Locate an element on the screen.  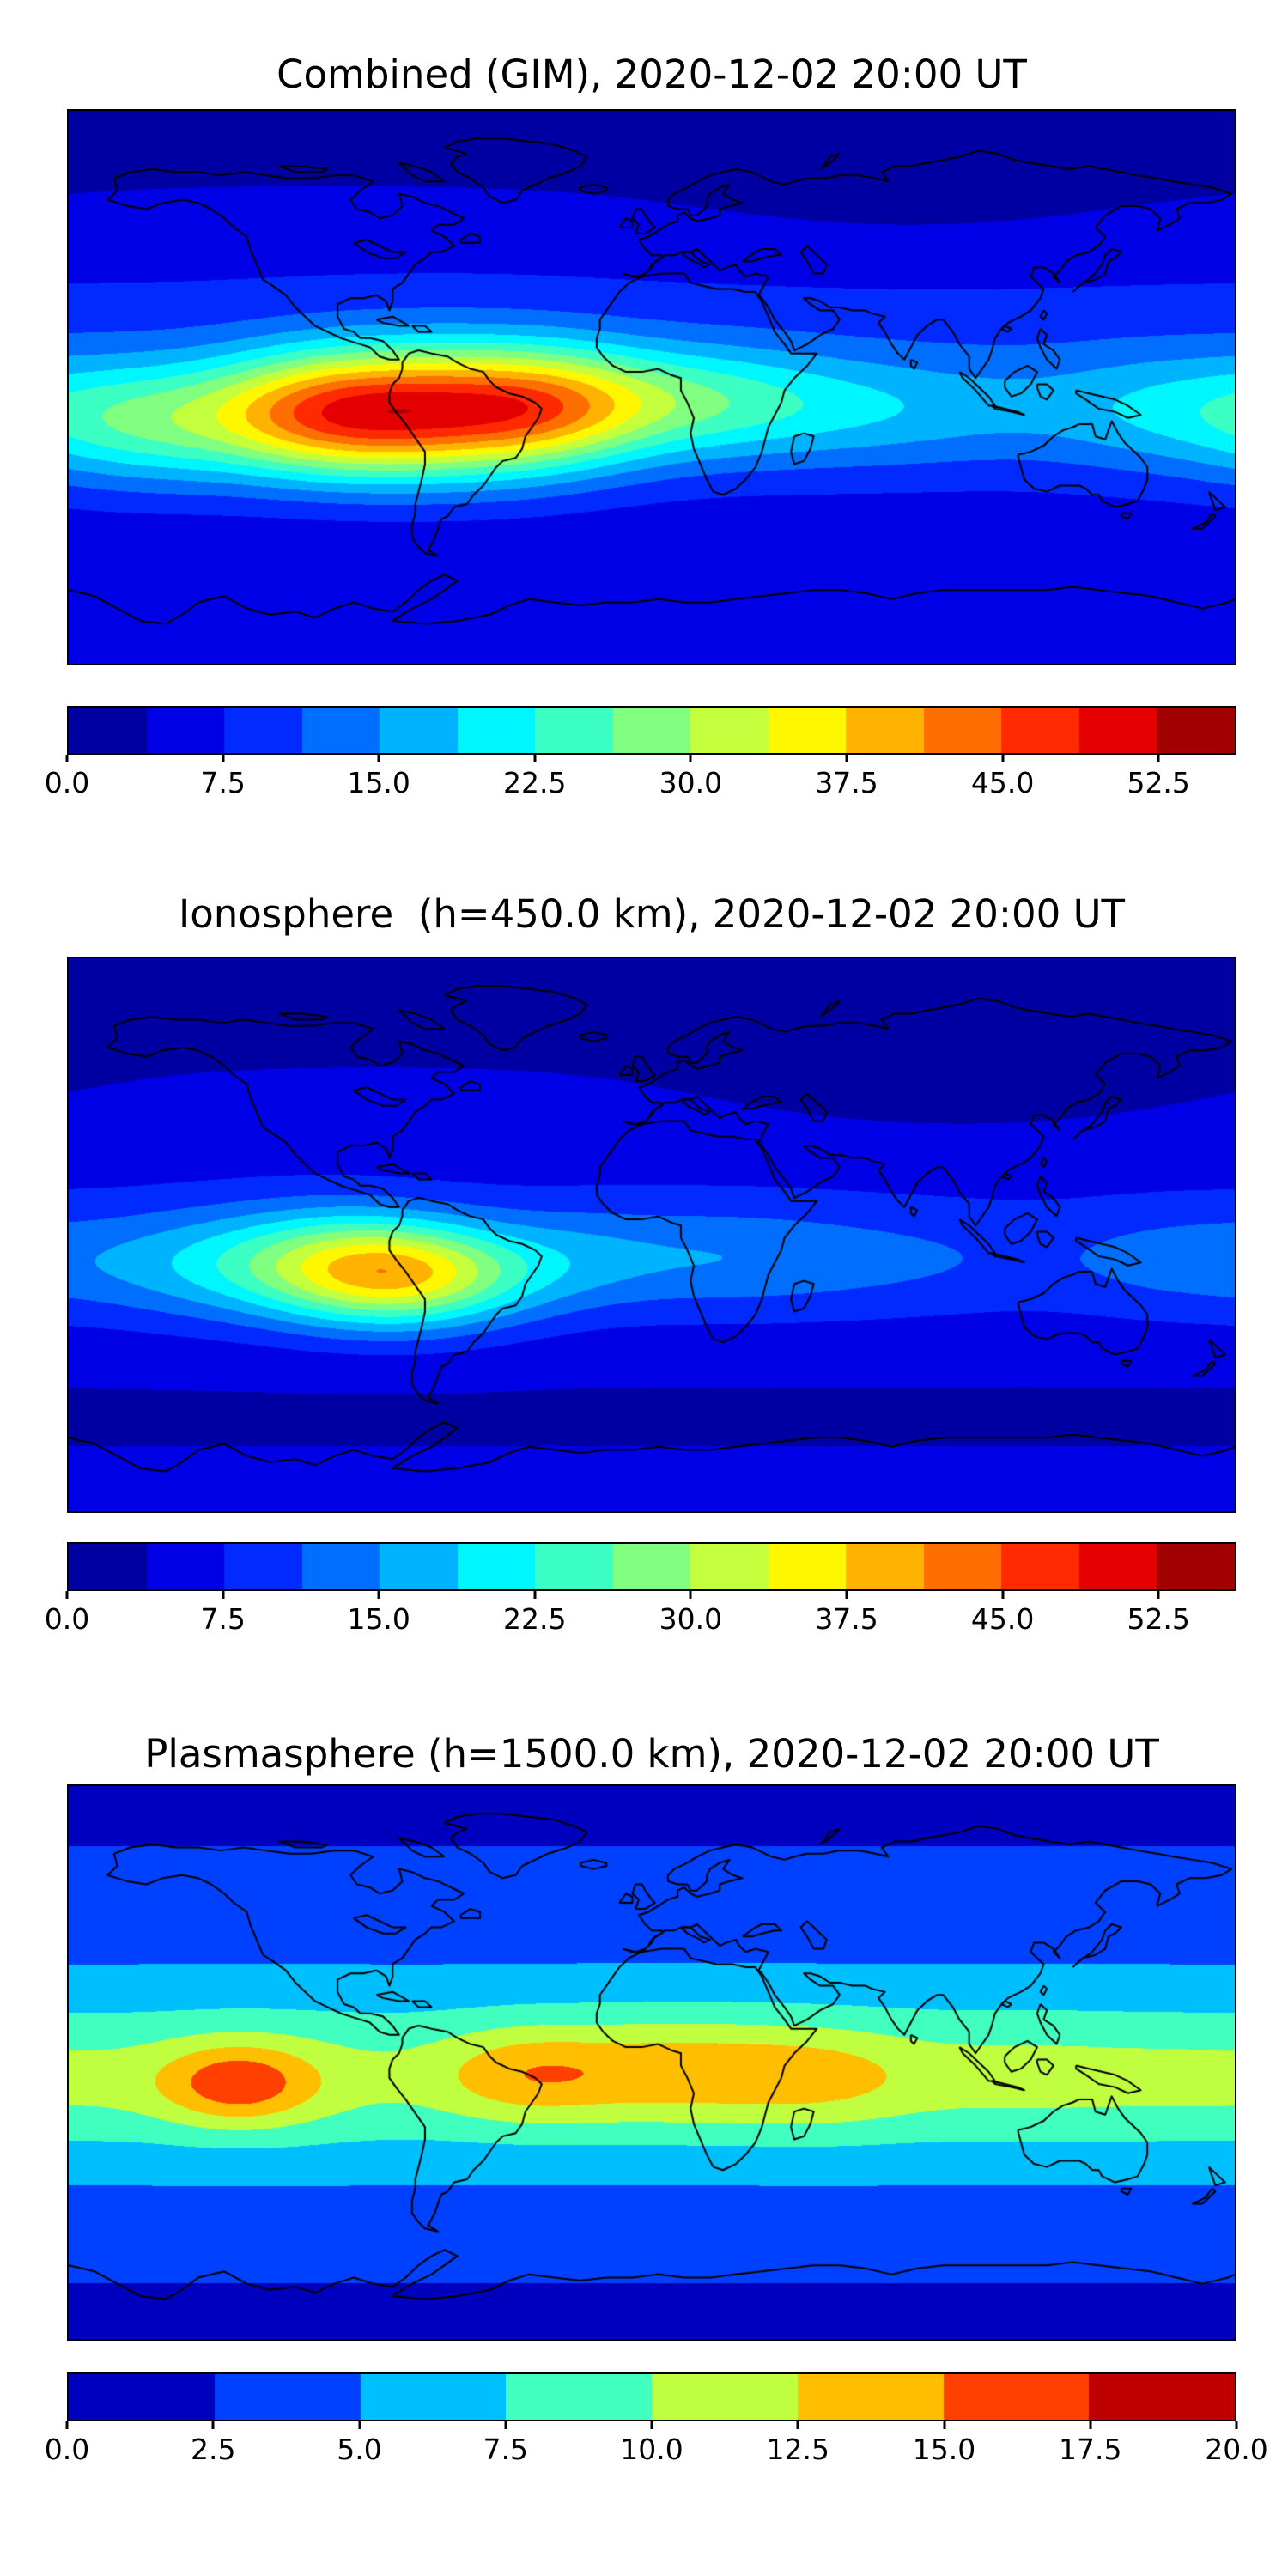
colorbar-tick-label: 5.0 is located at coordinates (359, 2449).